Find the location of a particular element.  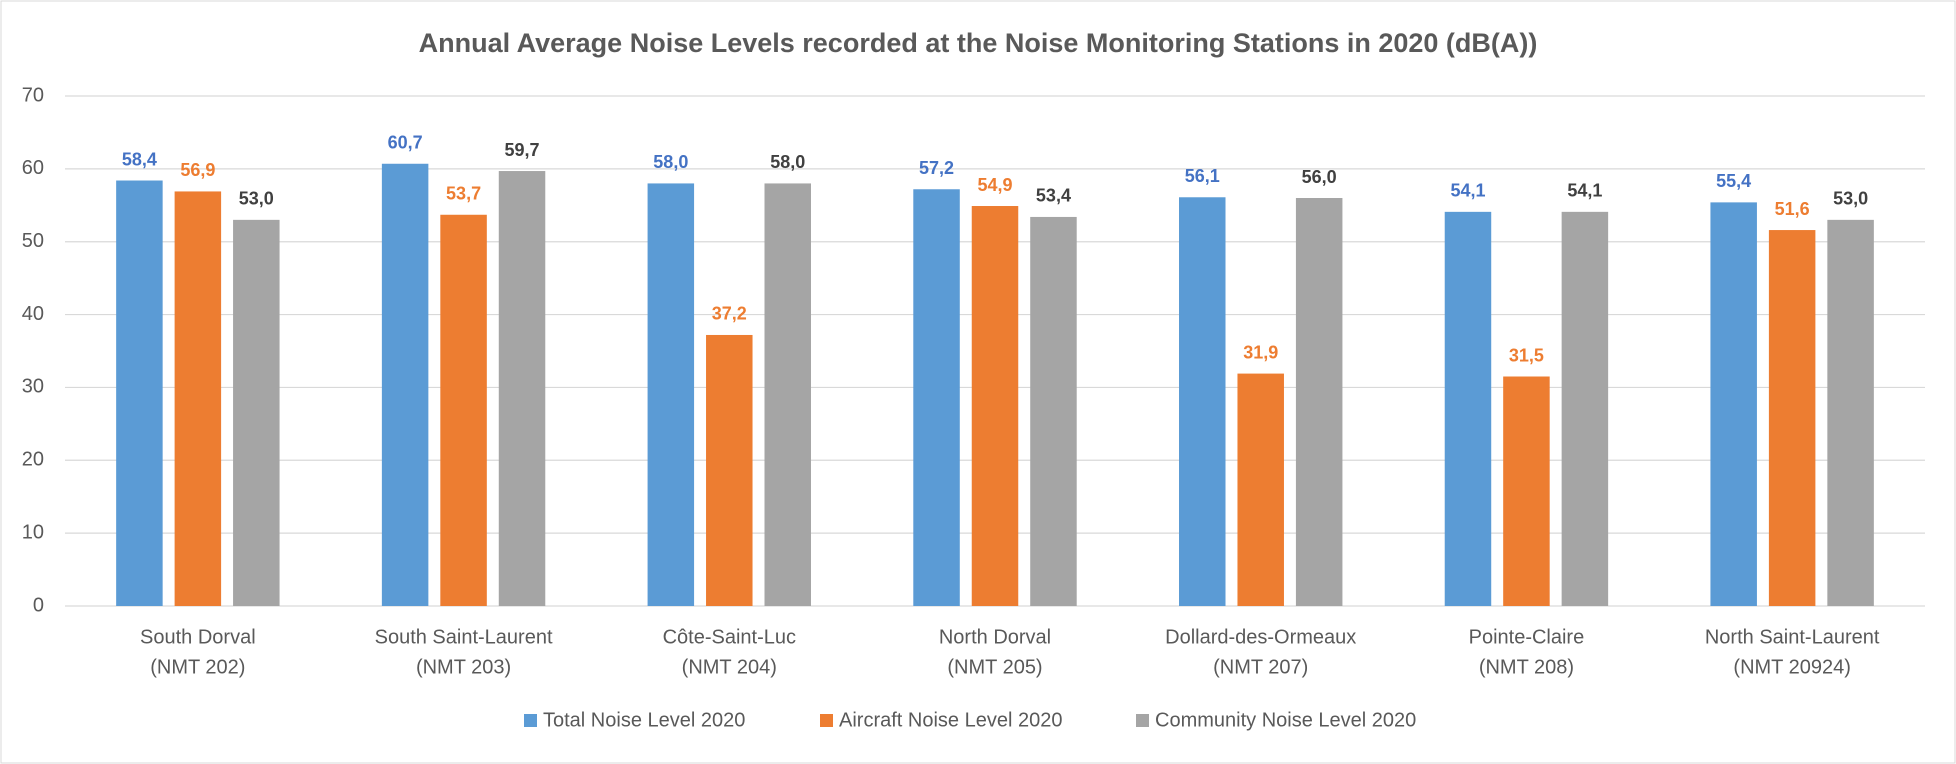

x-tick-label: South Saint-Laurent is located at coordinates (464, 637).